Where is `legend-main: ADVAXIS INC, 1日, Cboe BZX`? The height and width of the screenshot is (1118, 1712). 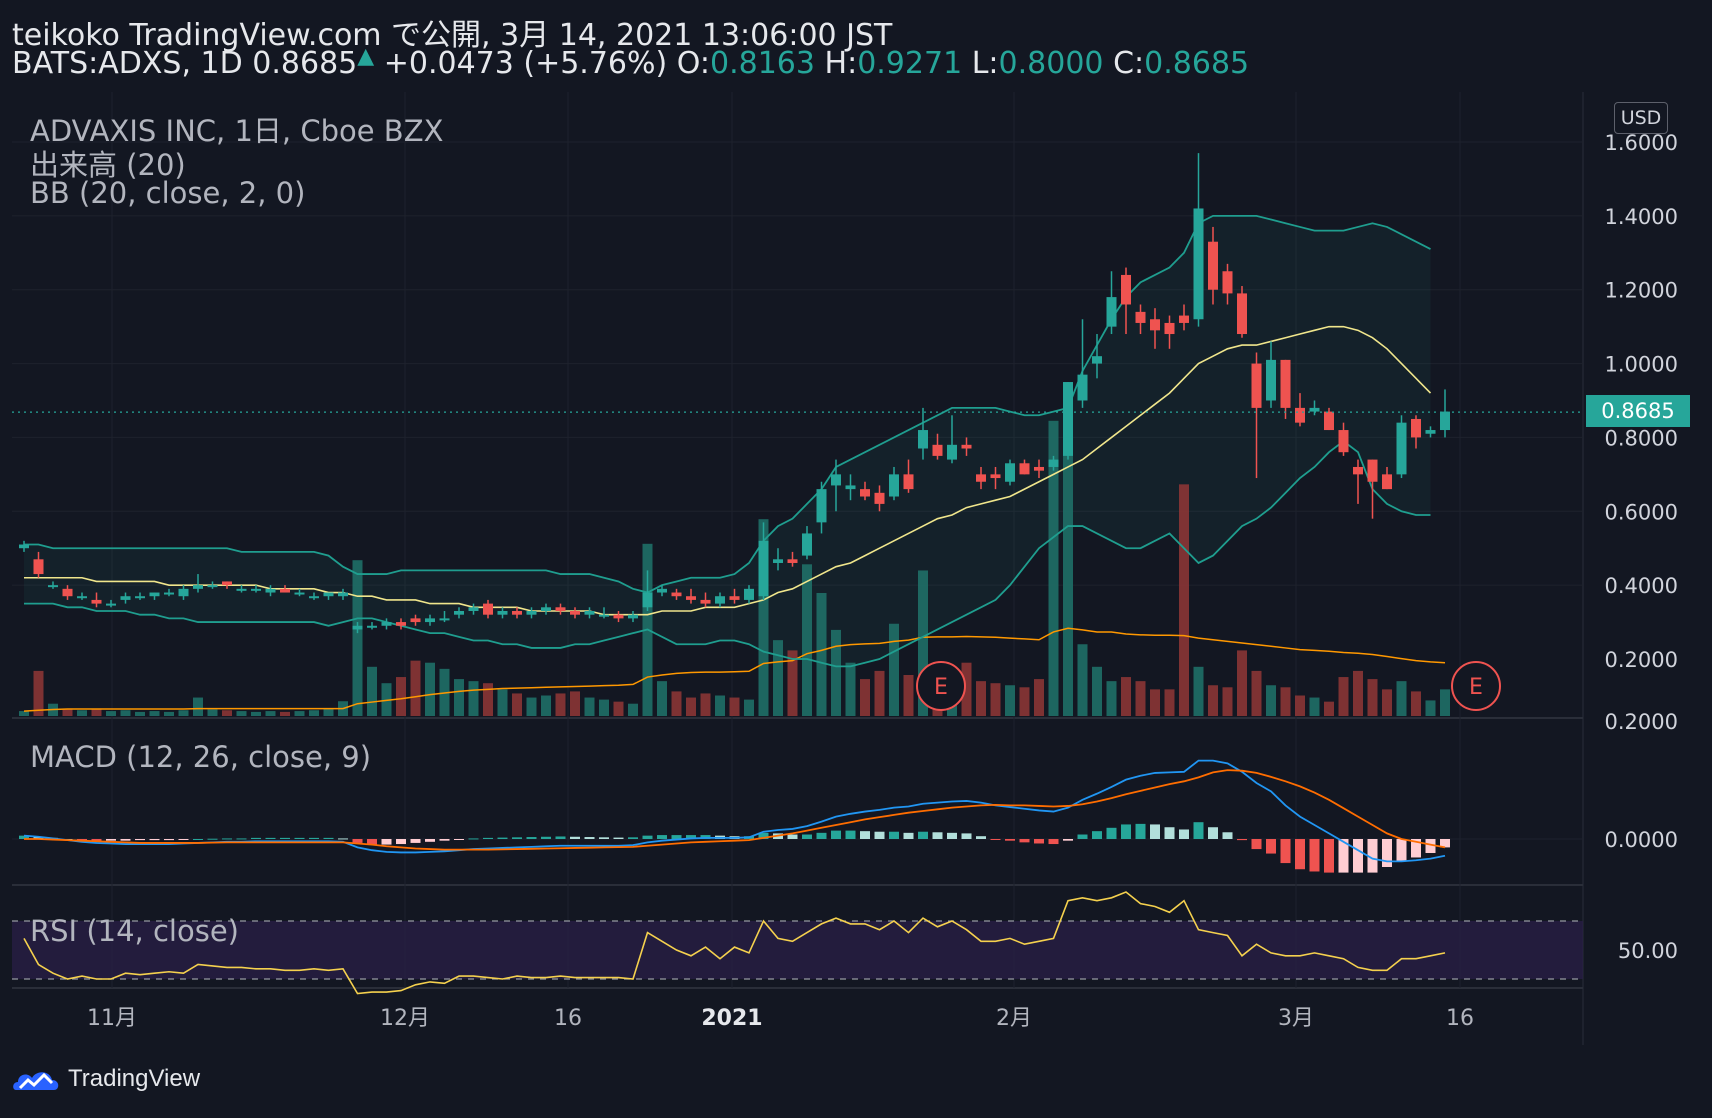
legend-main: ADVAXIS INC, 1日, Cboe BZX is located at coordinates (237, 131).